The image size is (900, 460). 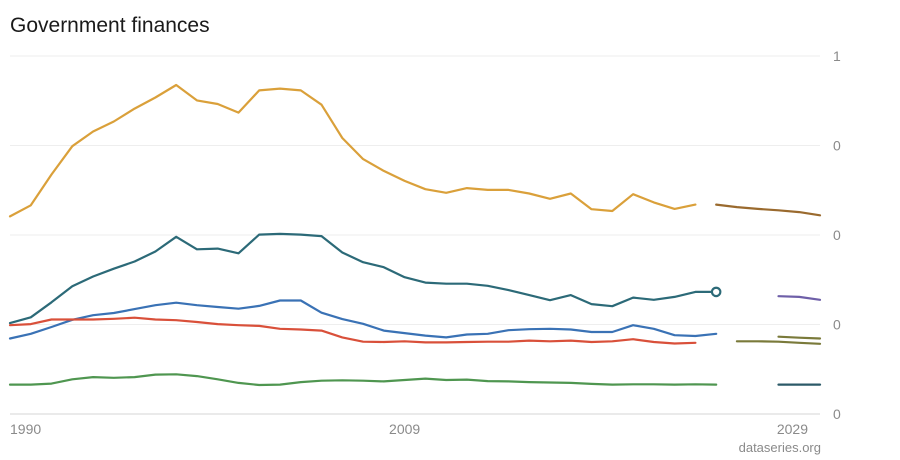 What do you see at coordinates (779, 447) in the screenshot?
I see `source-credit: dataseries.org` at bounding box center [779, 447].